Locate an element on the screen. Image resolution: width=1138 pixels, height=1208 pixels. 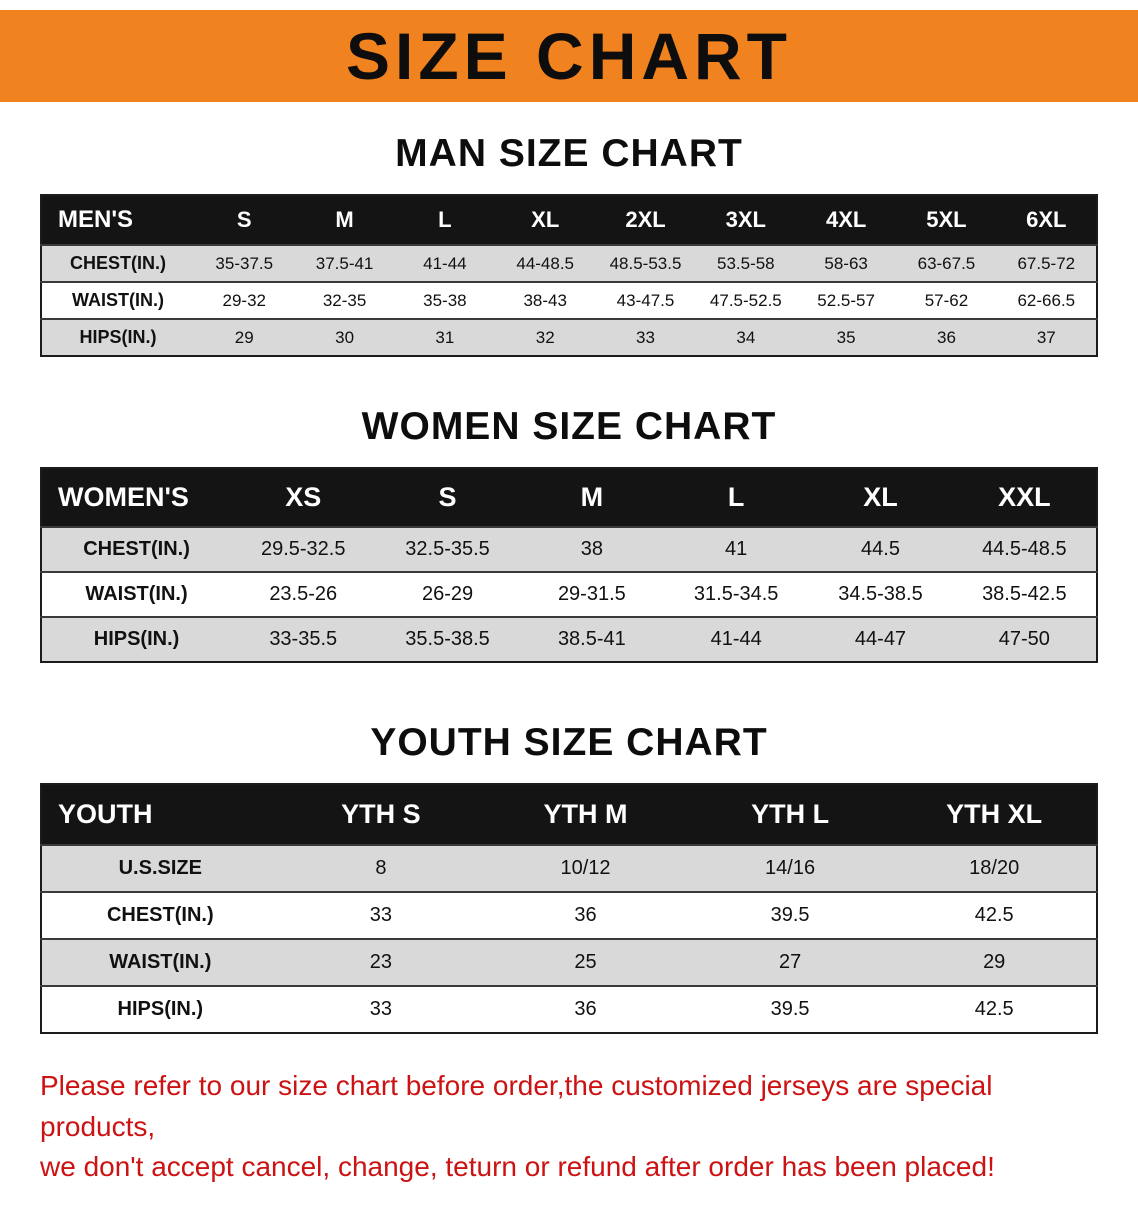
size-value: 58-63 is located at coordinates (846, 263).